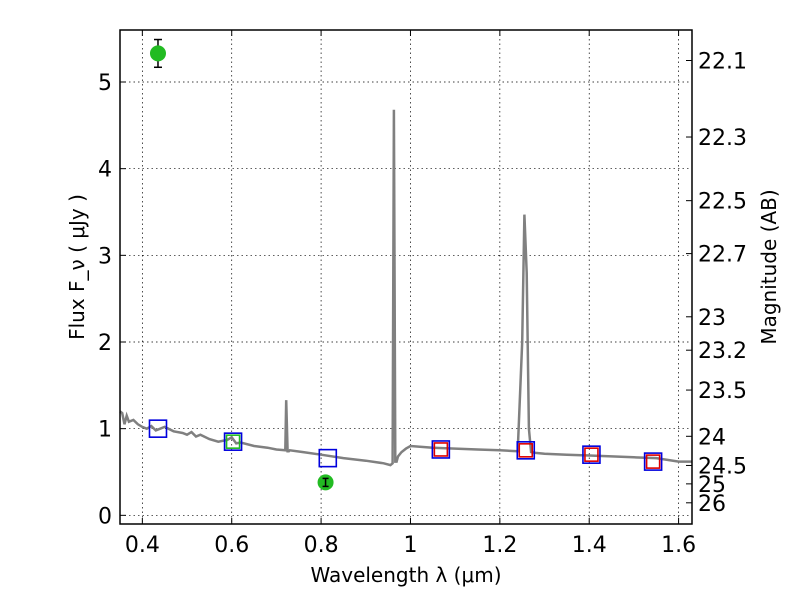 The image size is (800, 600). I want to click on y2-tick-label: 24, so click(712, 437).